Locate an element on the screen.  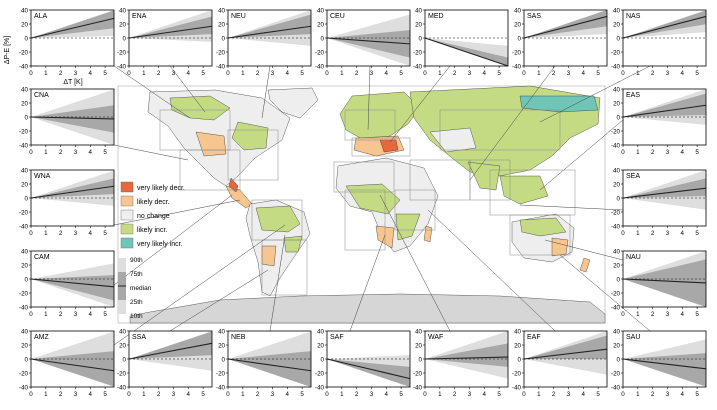
panel-title: SAS is located at coordinates (534, 16).